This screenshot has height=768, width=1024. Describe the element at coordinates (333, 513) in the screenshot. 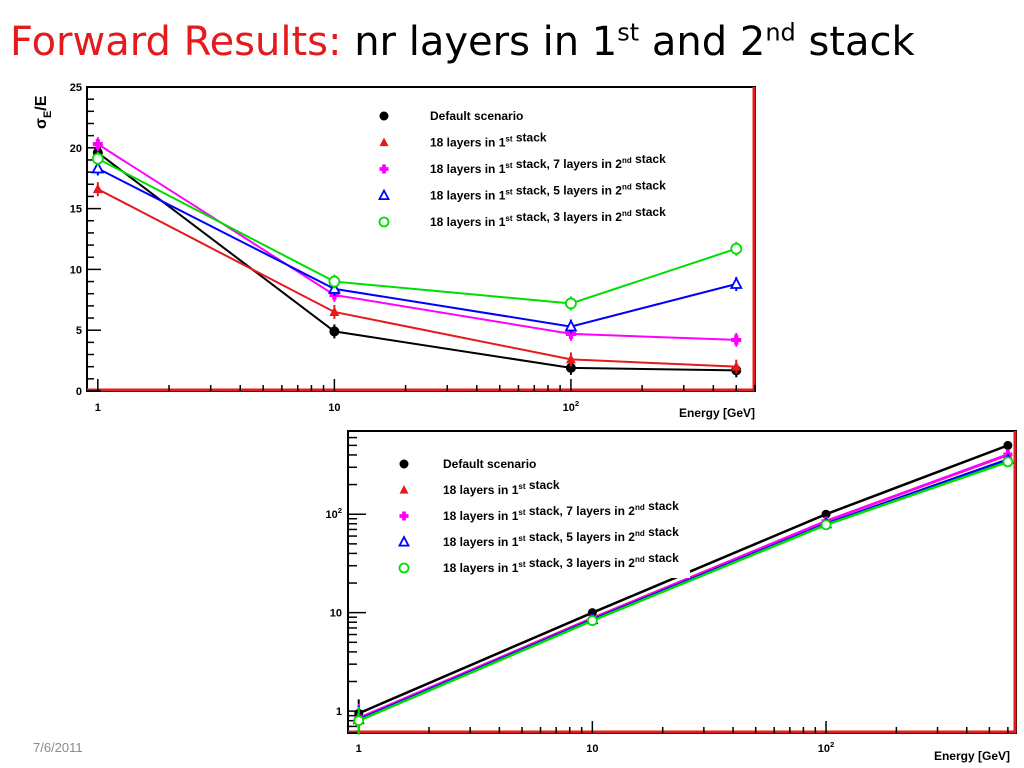

I see `chart-2-y-tick-label: 102` at that location.